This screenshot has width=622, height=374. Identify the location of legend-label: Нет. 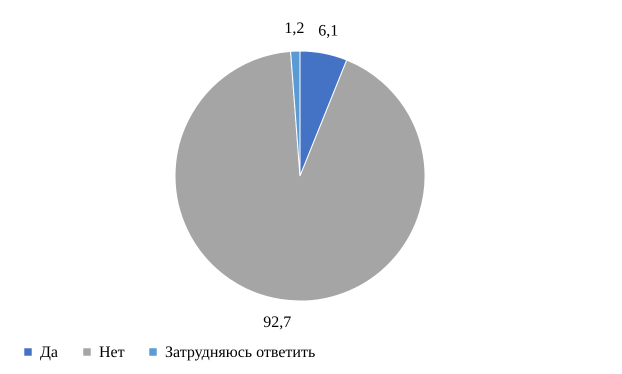
(112, 352).